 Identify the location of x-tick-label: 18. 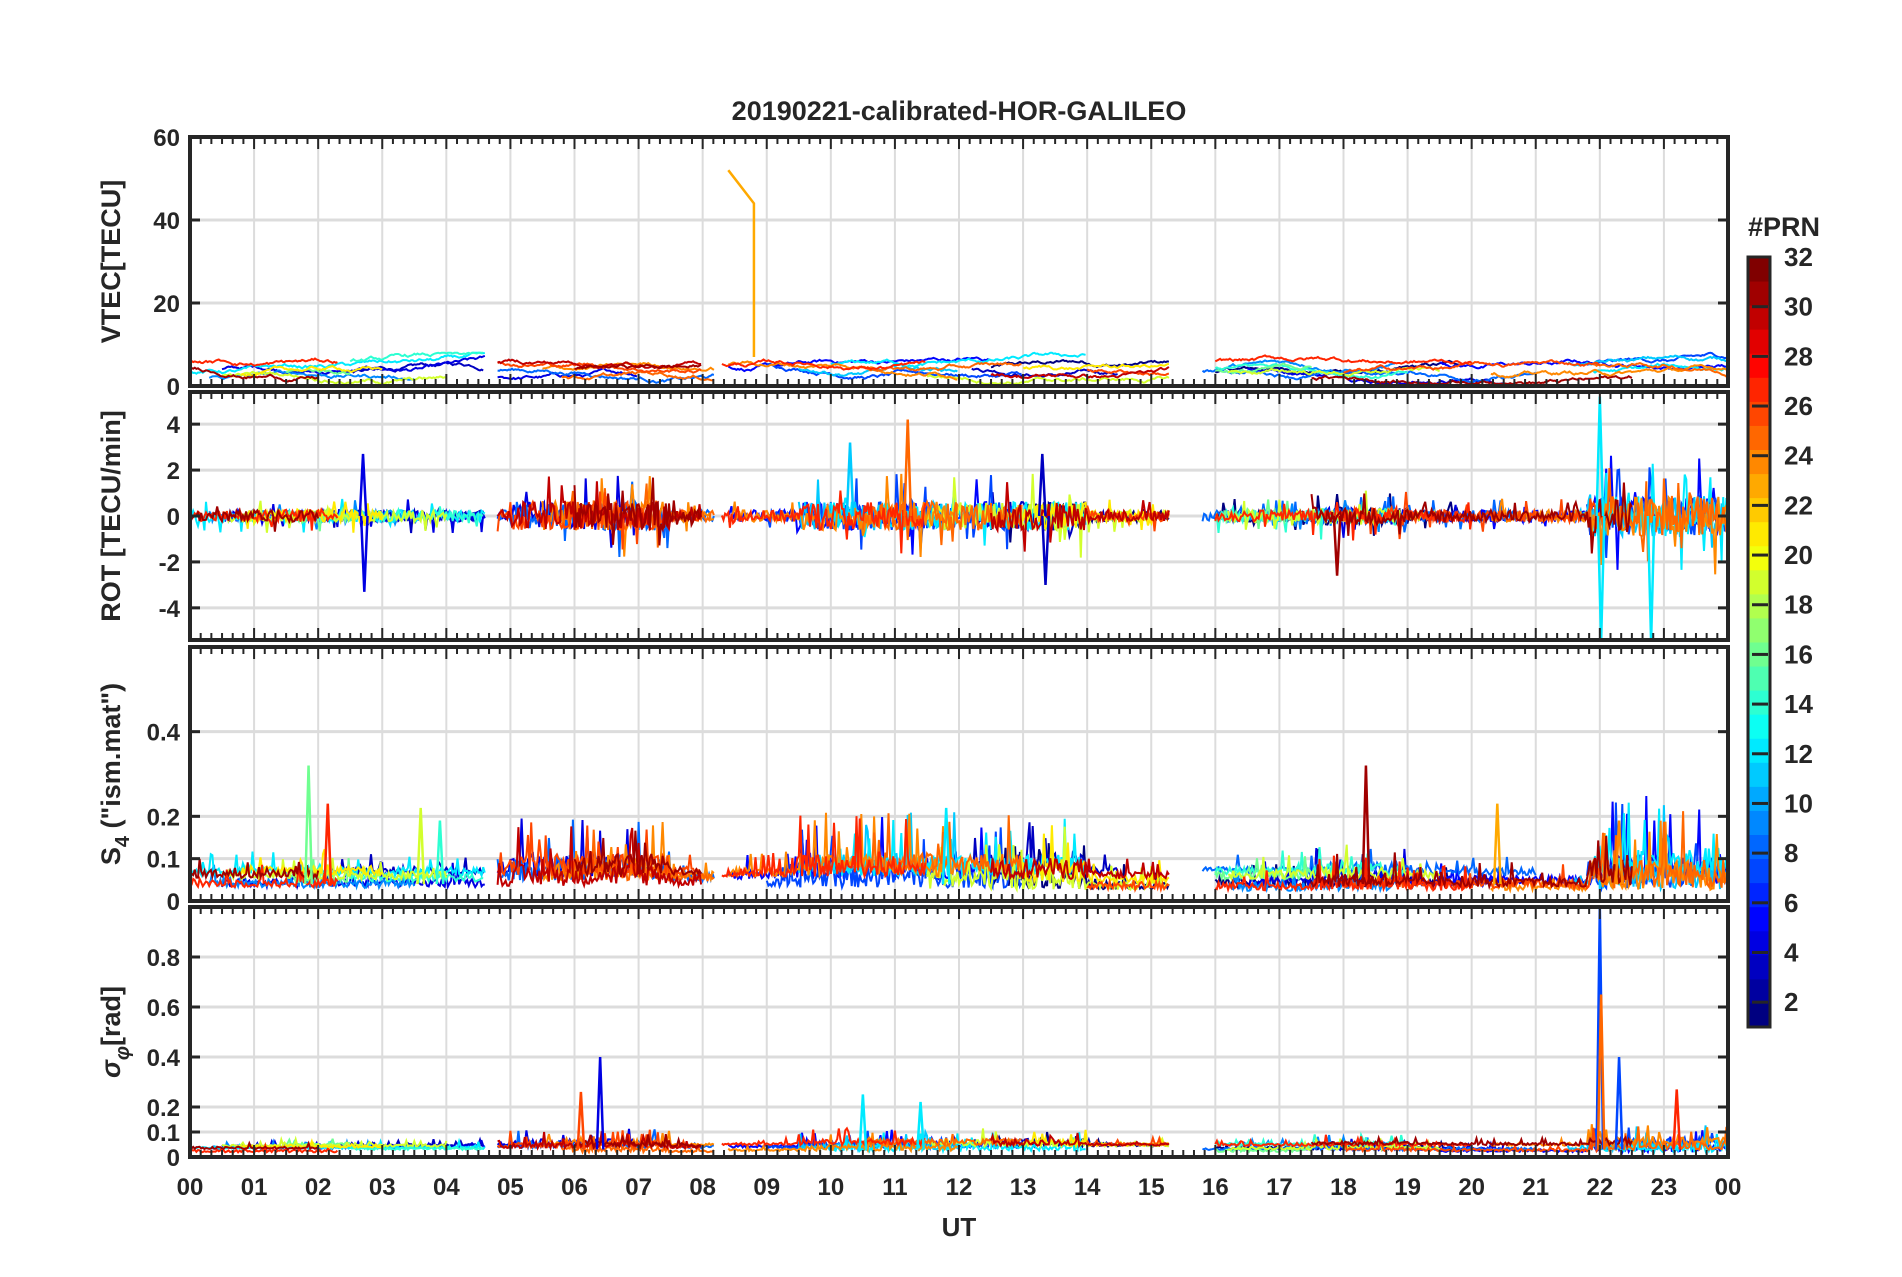
(1343, 1187).